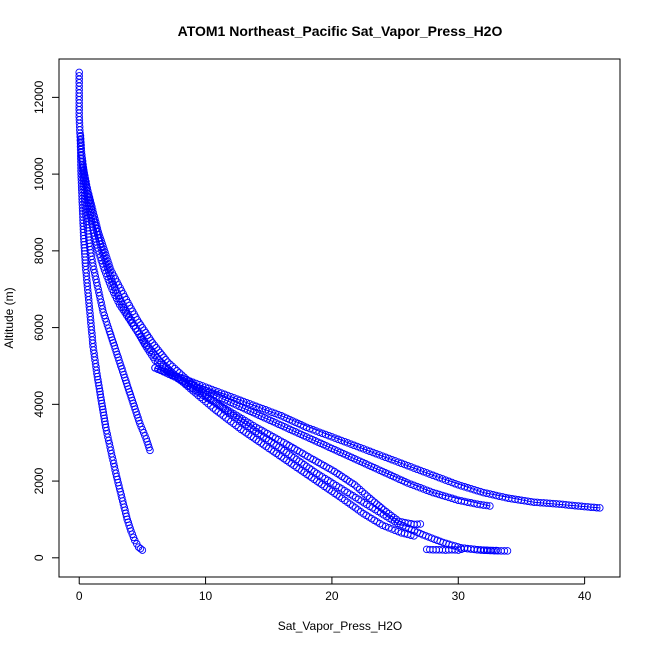 This screenshot has width=650, height=650. I want to click on x-tick-label: 10, so click(206, 596).